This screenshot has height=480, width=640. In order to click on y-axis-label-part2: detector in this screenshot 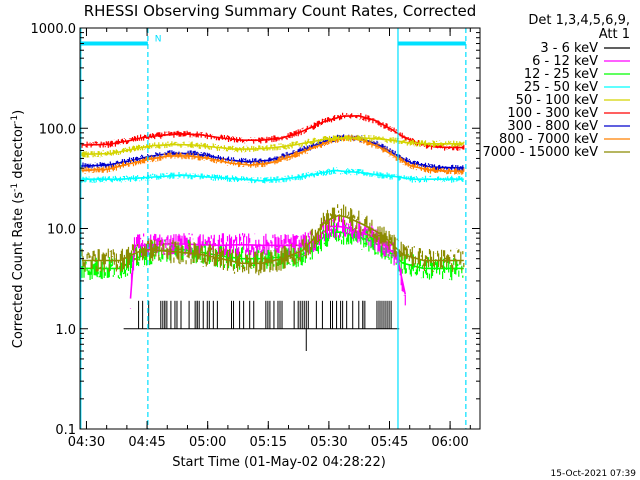, I will do `click(18, 153)`.